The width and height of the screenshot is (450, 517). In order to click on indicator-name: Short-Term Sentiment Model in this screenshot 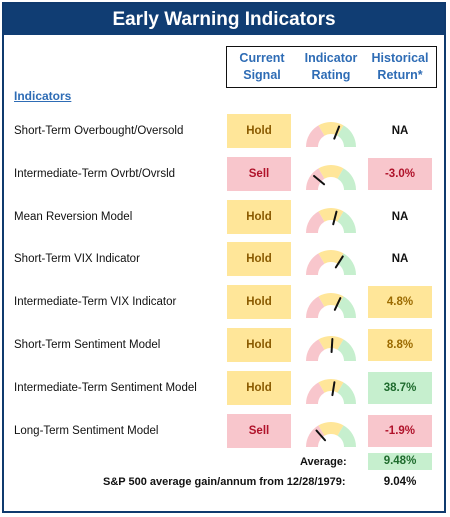, I will do `click(87, 345)`.